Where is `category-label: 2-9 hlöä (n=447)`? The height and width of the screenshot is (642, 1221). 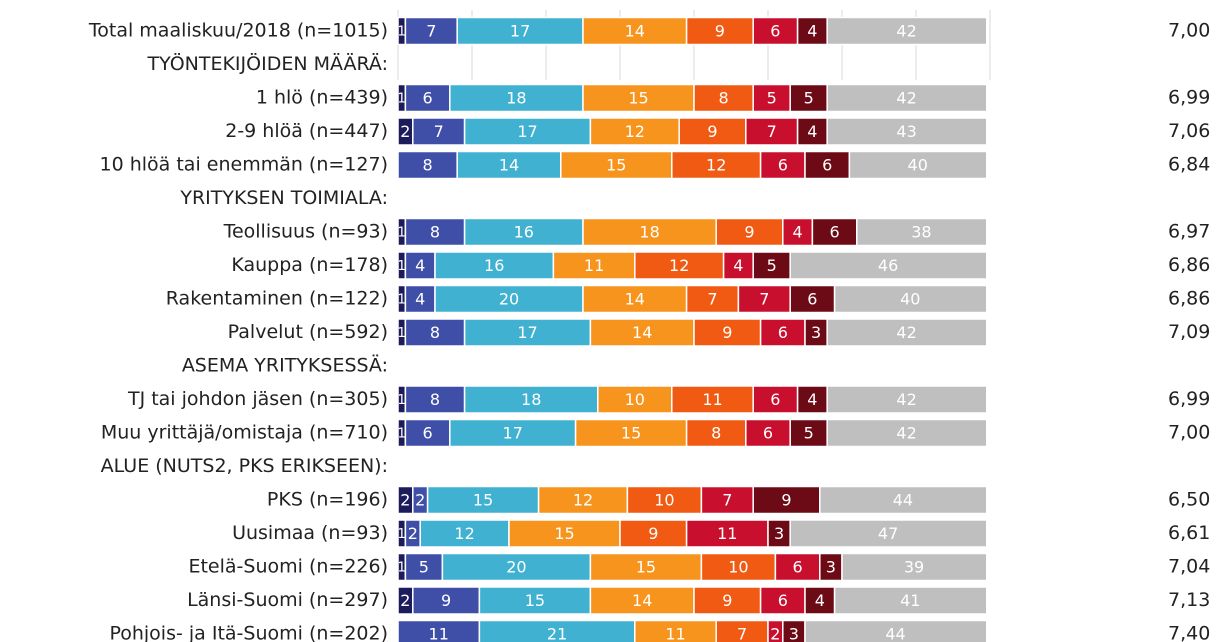 category-label: 2-9 hlöä (n=447) is located at coordinates (306, 131).